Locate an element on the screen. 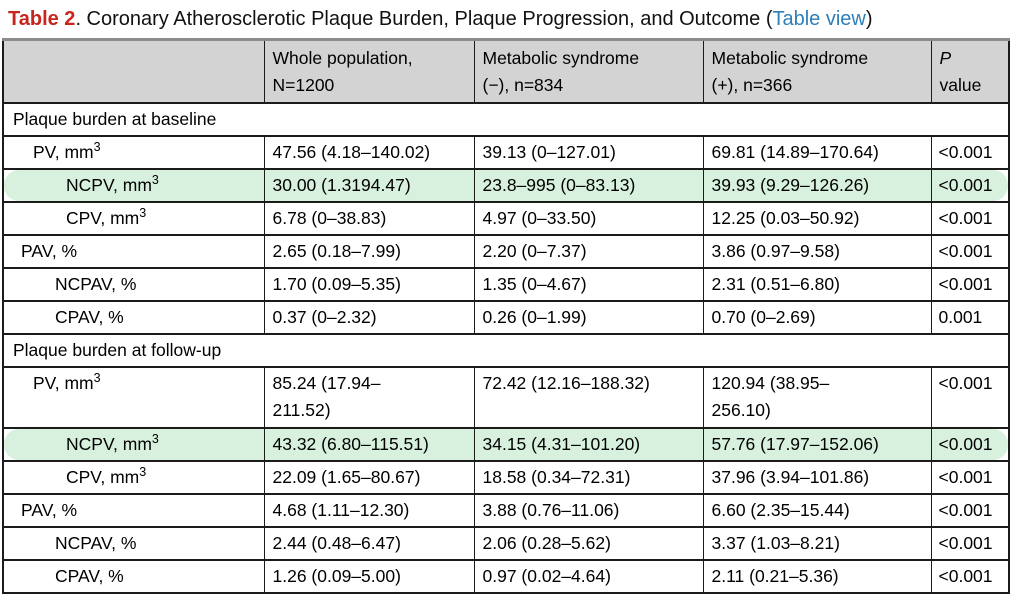 Image resolution: width=1013 pixels, height=598 pixels. value-text: 39.13 (0–127.01) is located at coordinates (549, 151).